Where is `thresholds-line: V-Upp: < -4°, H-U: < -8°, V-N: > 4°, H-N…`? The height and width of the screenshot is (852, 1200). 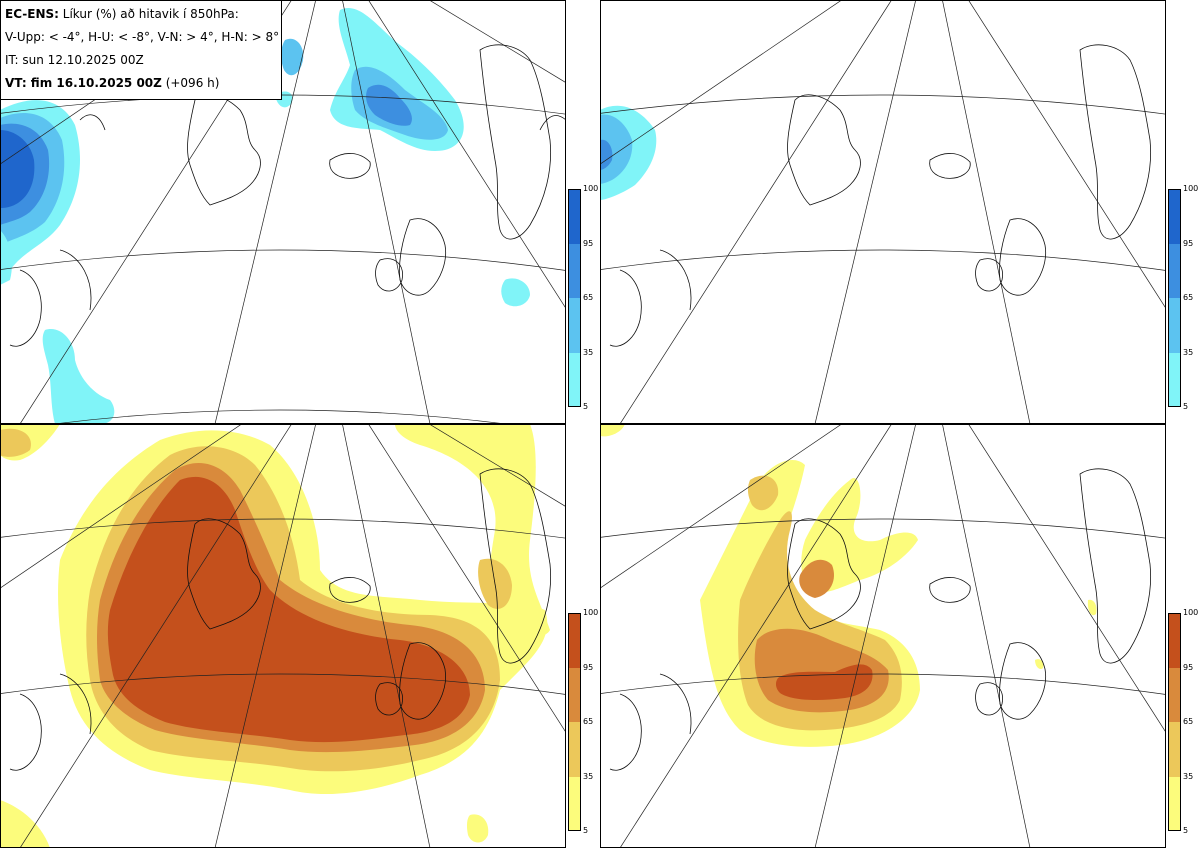
thresholds-line: V-Upp: < -4°, H-U: < -8°, V-N: > 4°, H-N… is located at coordinates (142, 37).